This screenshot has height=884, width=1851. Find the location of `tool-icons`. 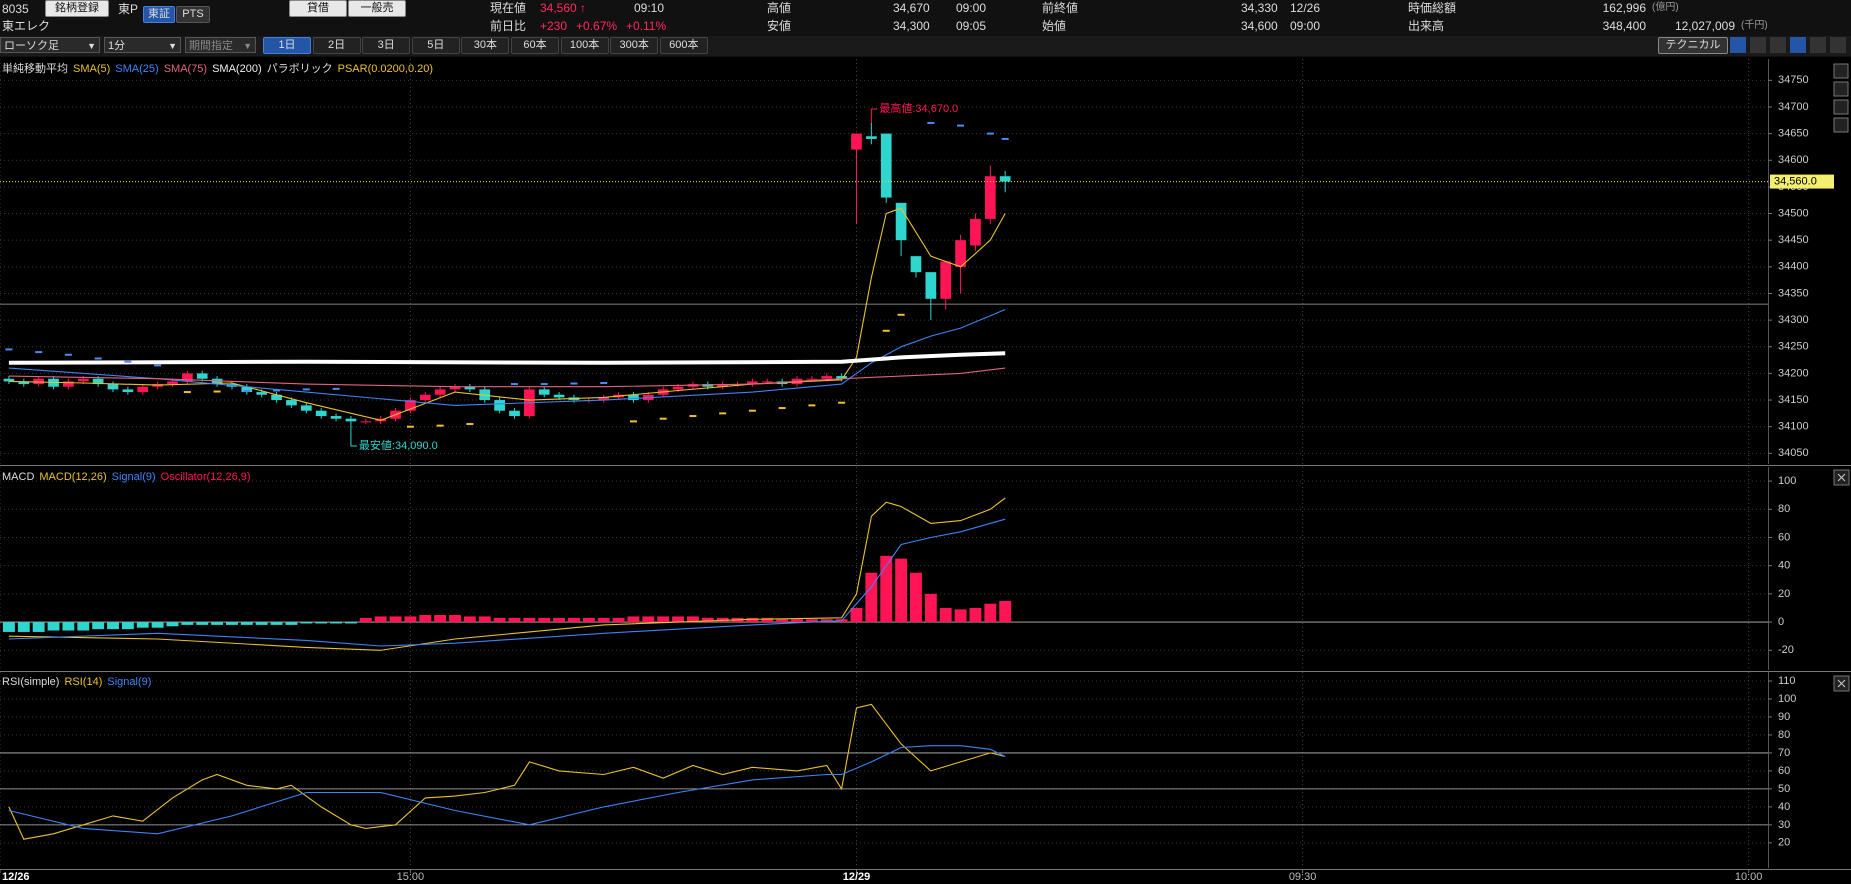

tool-icons is located at coordinates (1789, 45).